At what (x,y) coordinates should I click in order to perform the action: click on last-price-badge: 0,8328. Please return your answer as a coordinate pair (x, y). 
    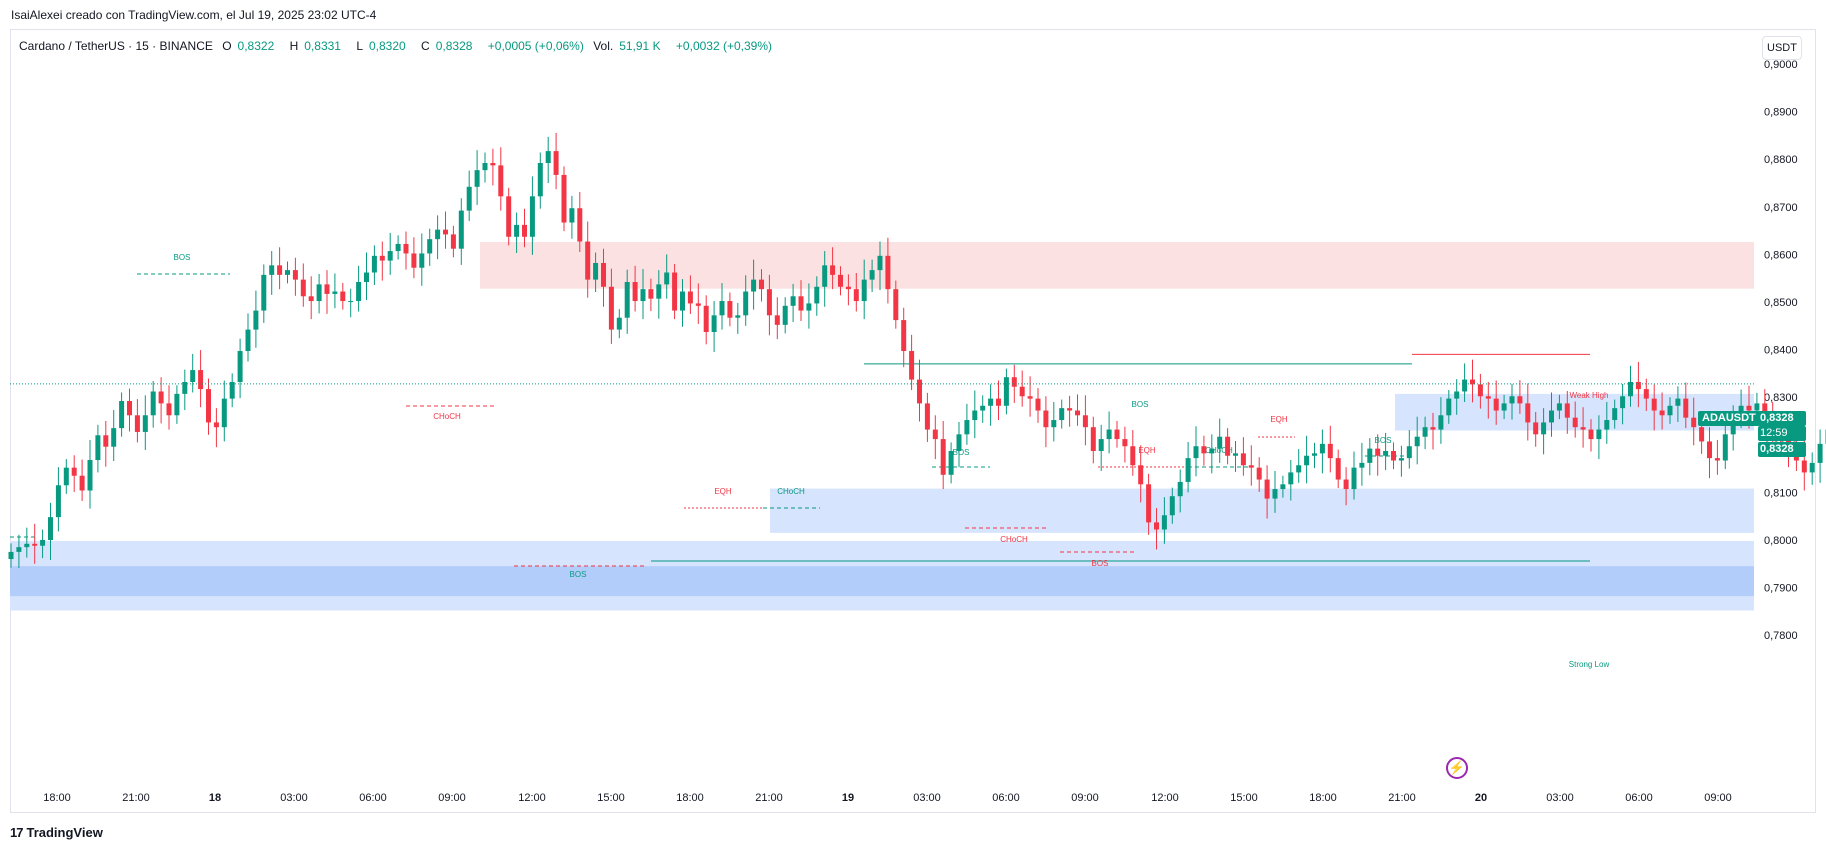
    Looking at the image, I should click on (1782, 418).